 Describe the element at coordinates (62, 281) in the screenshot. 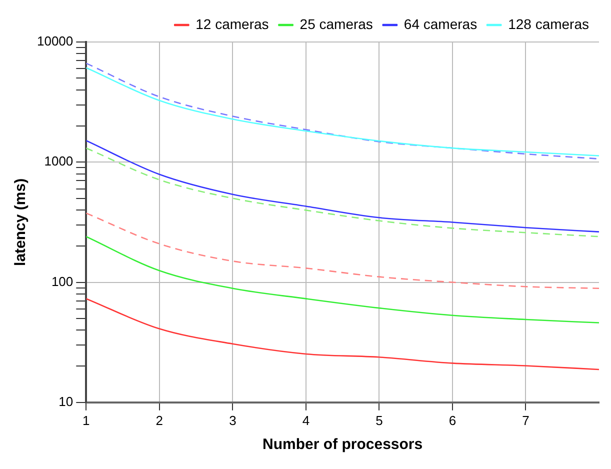

I see `y-tick-label: 100` at that location.